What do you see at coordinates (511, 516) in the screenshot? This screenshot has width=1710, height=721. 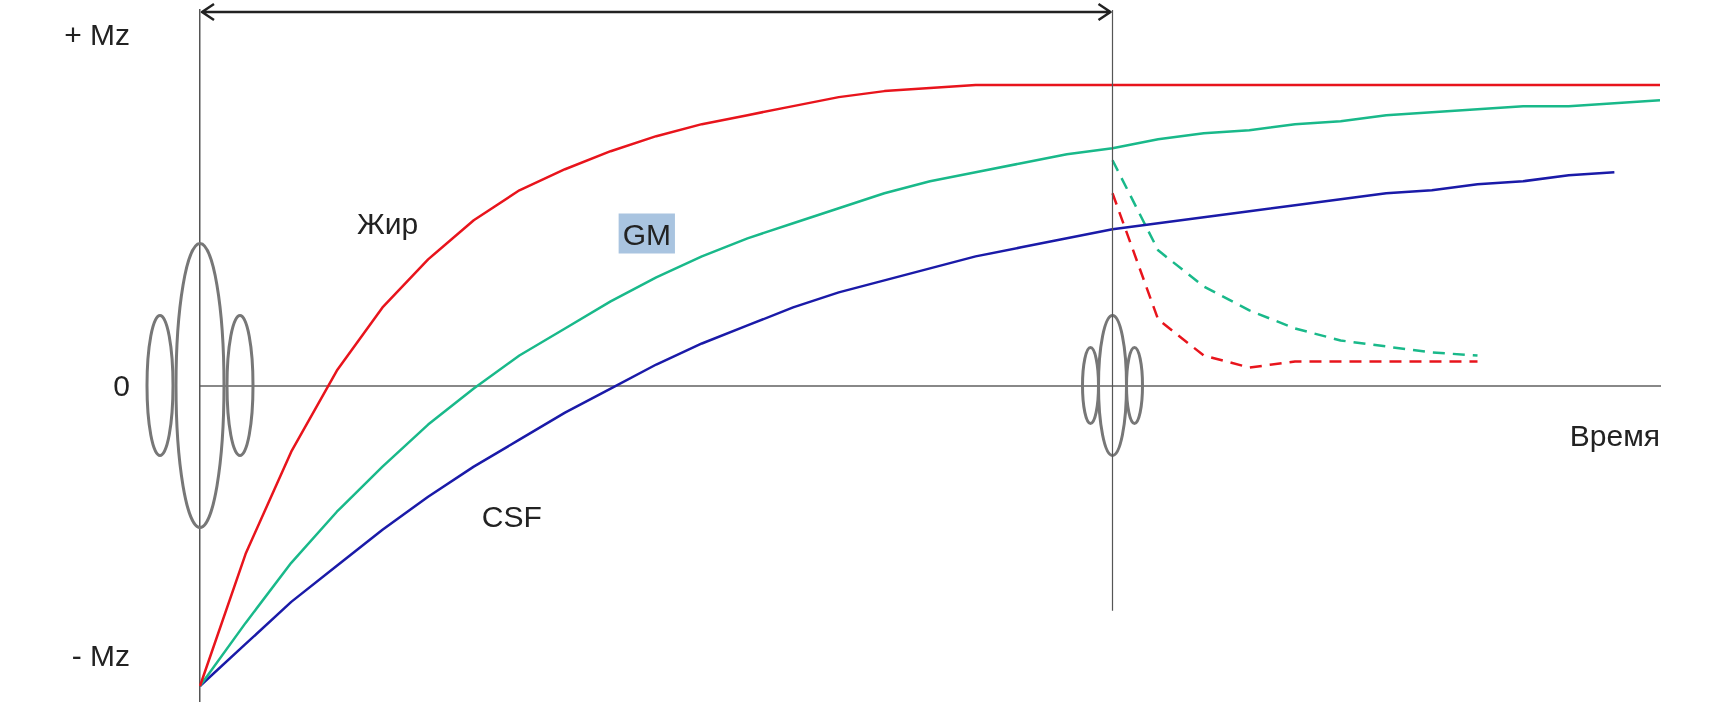 I see `series-label: CSF` at bounding box center [511, 516].